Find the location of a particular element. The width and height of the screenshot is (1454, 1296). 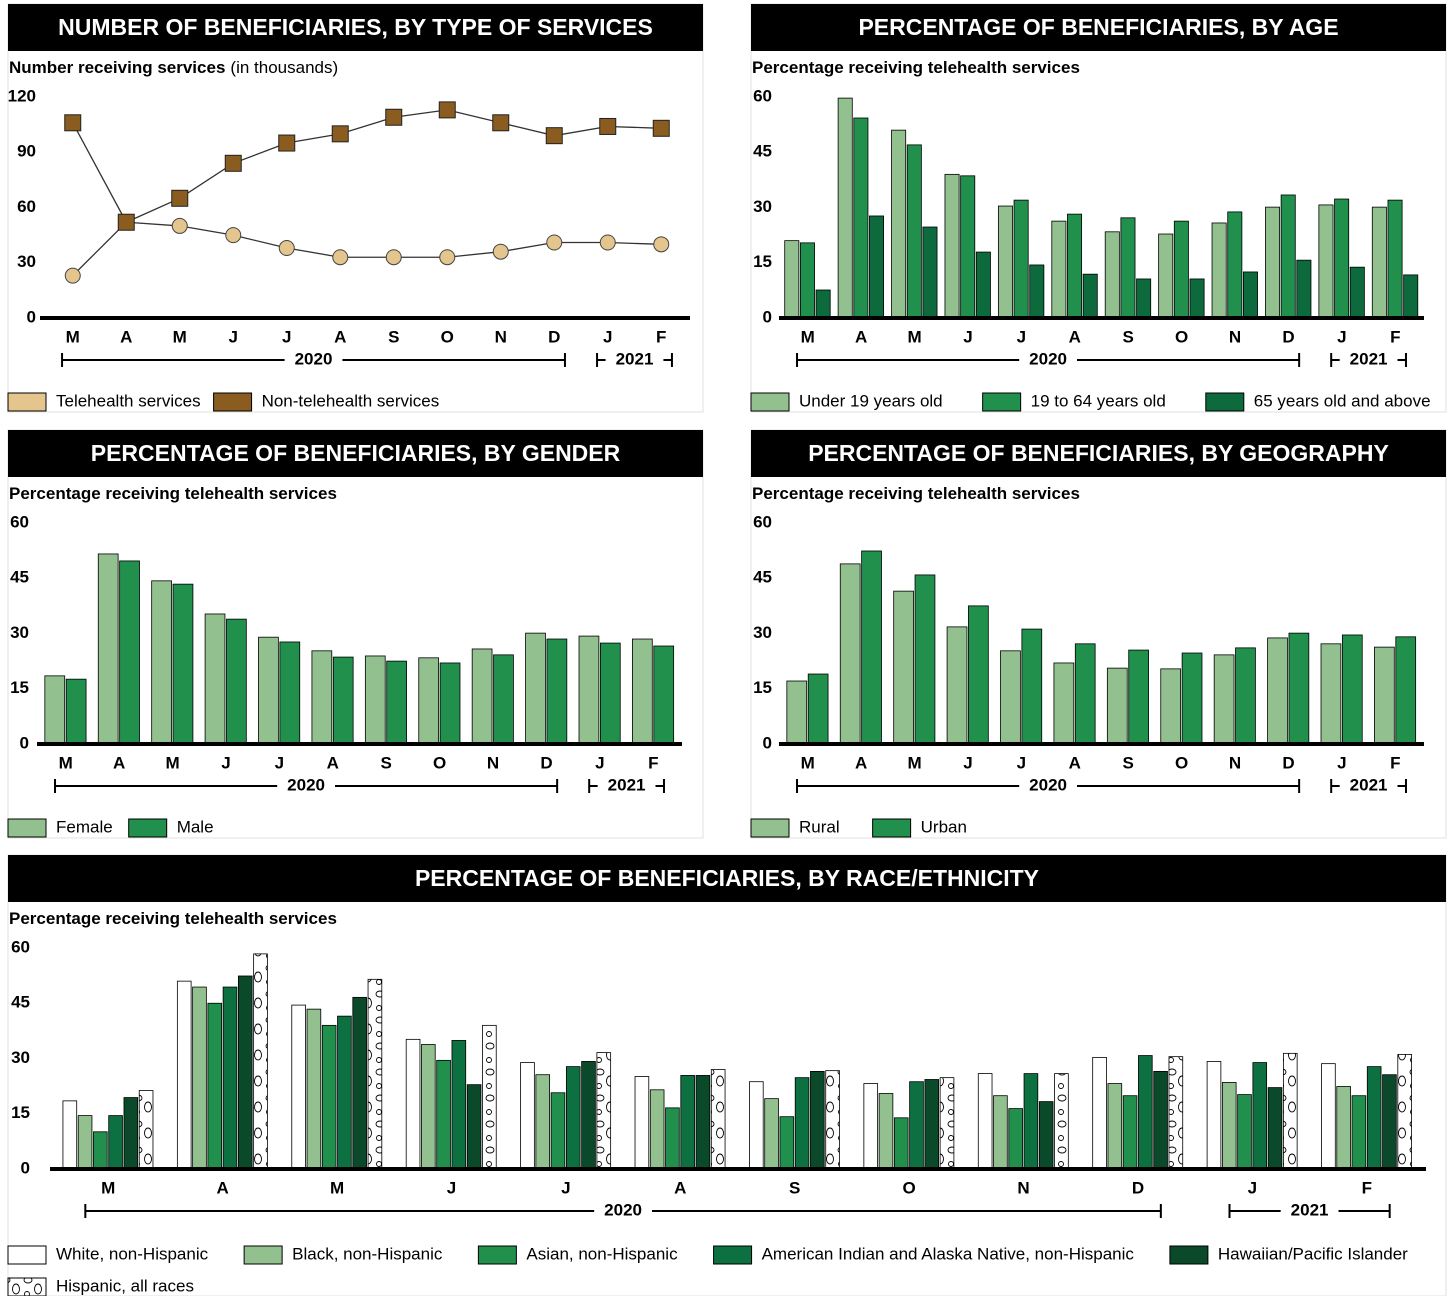

legend-label: Urban is located at coordinates (944, 826).